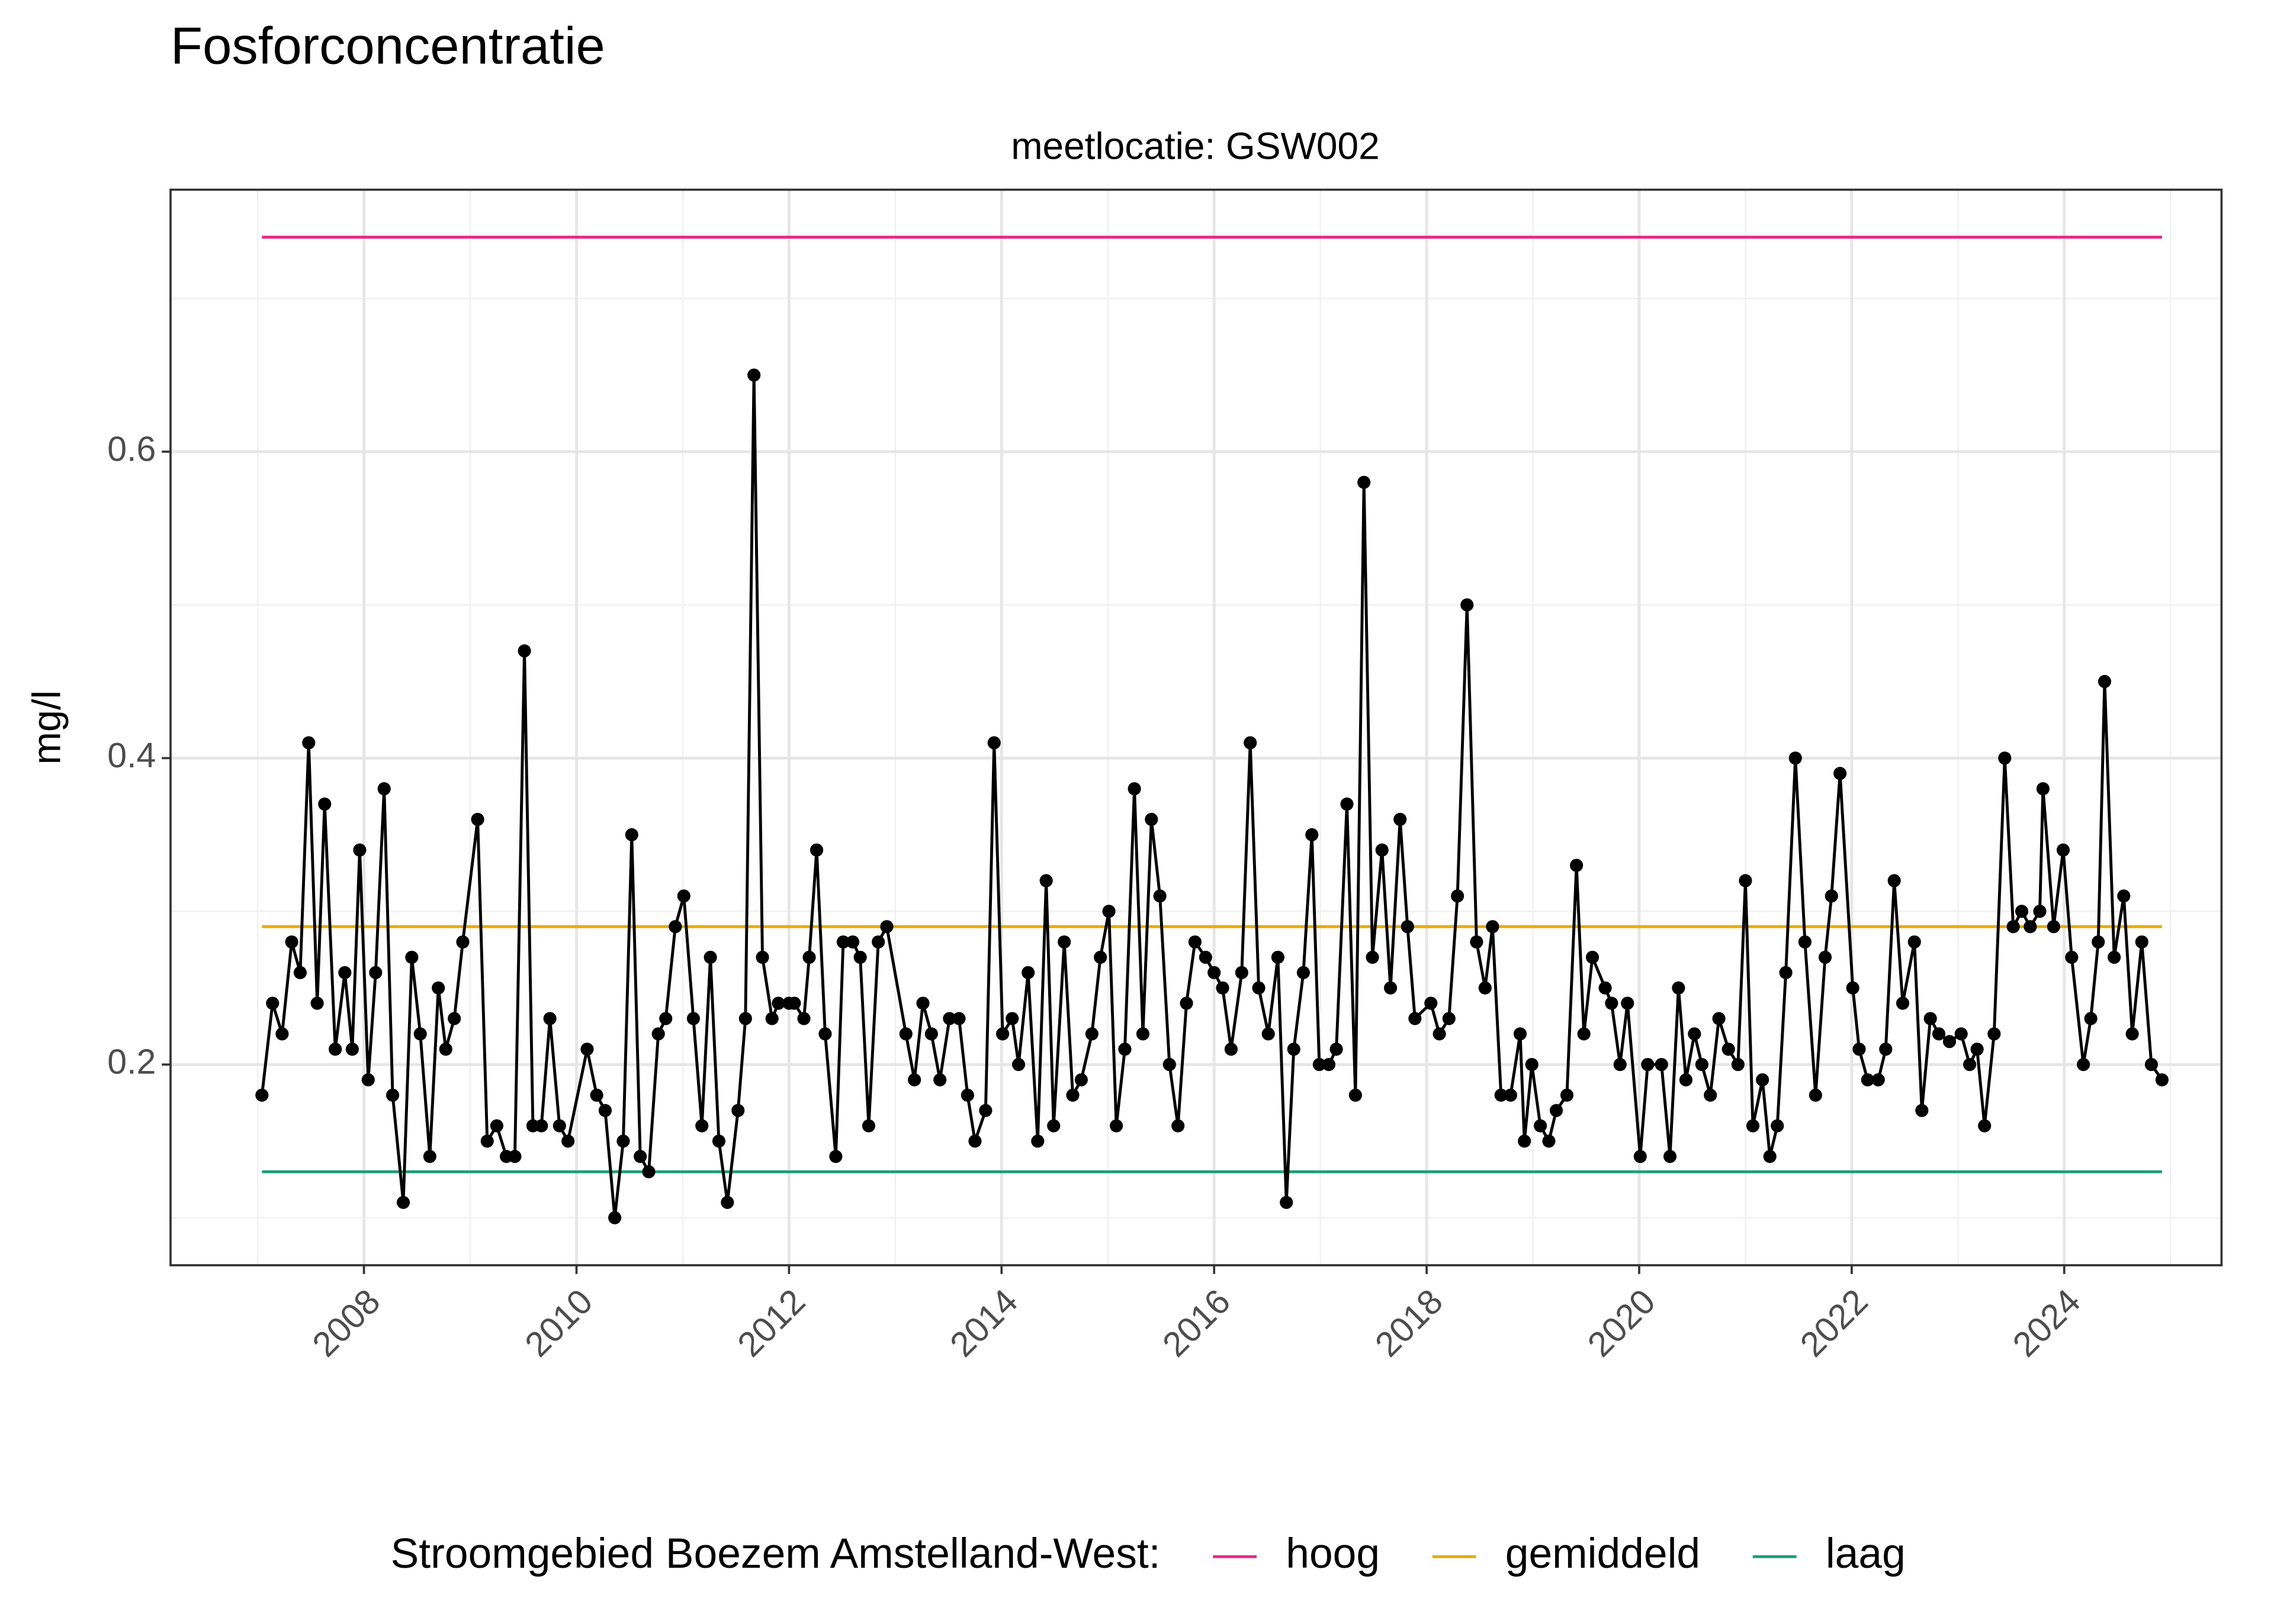  I want to click on legend-label: gemiddeld, so click(1602, 1553).